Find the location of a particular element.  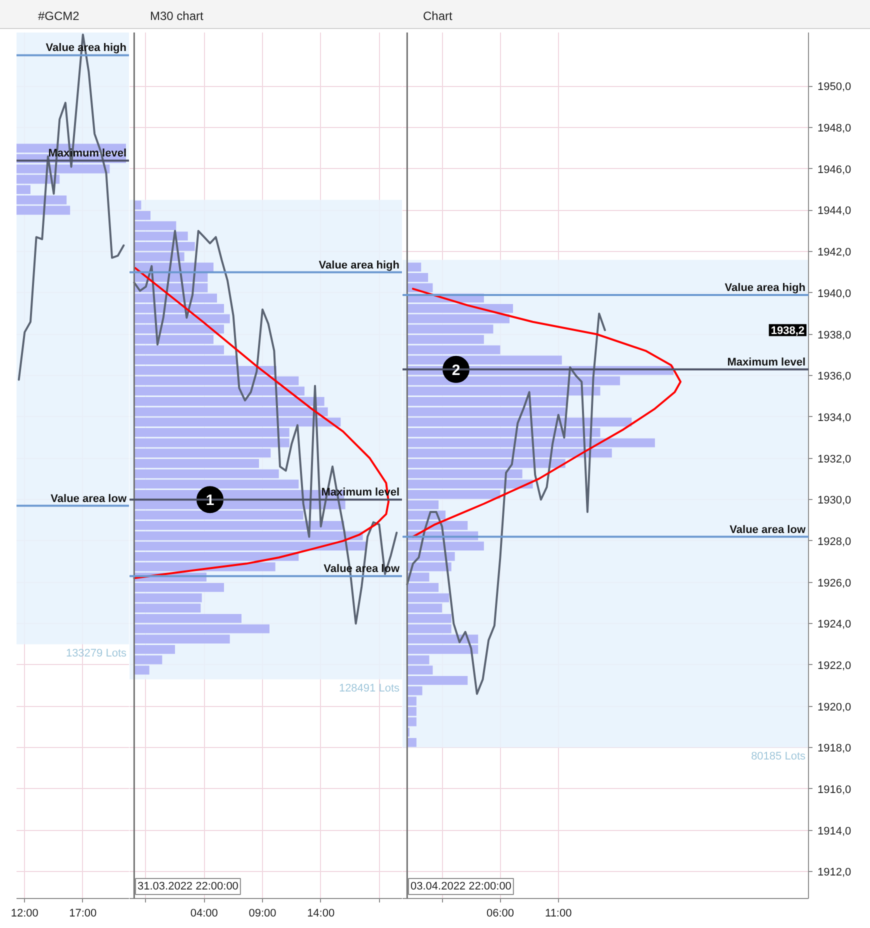

y-tick-label: 1920,0 is located at coordinates (835, 707).